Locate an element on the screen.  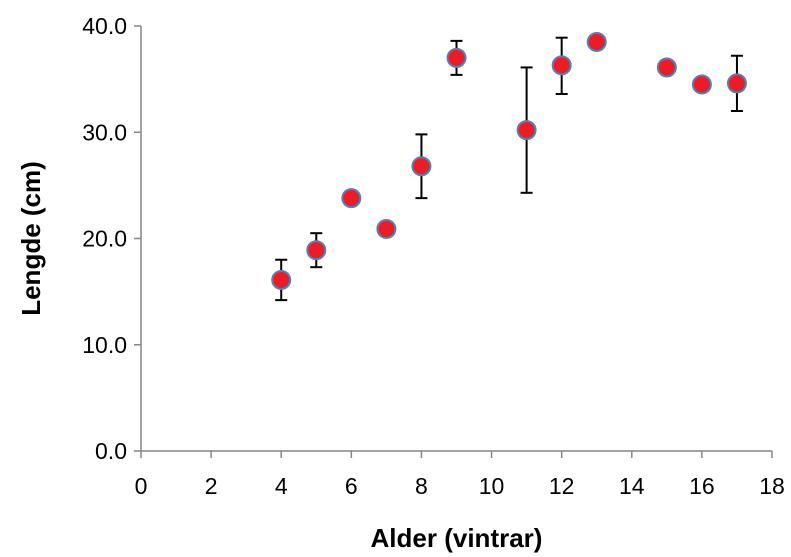
y-tick-label: 40.0 is located at coordinates (104, 26).